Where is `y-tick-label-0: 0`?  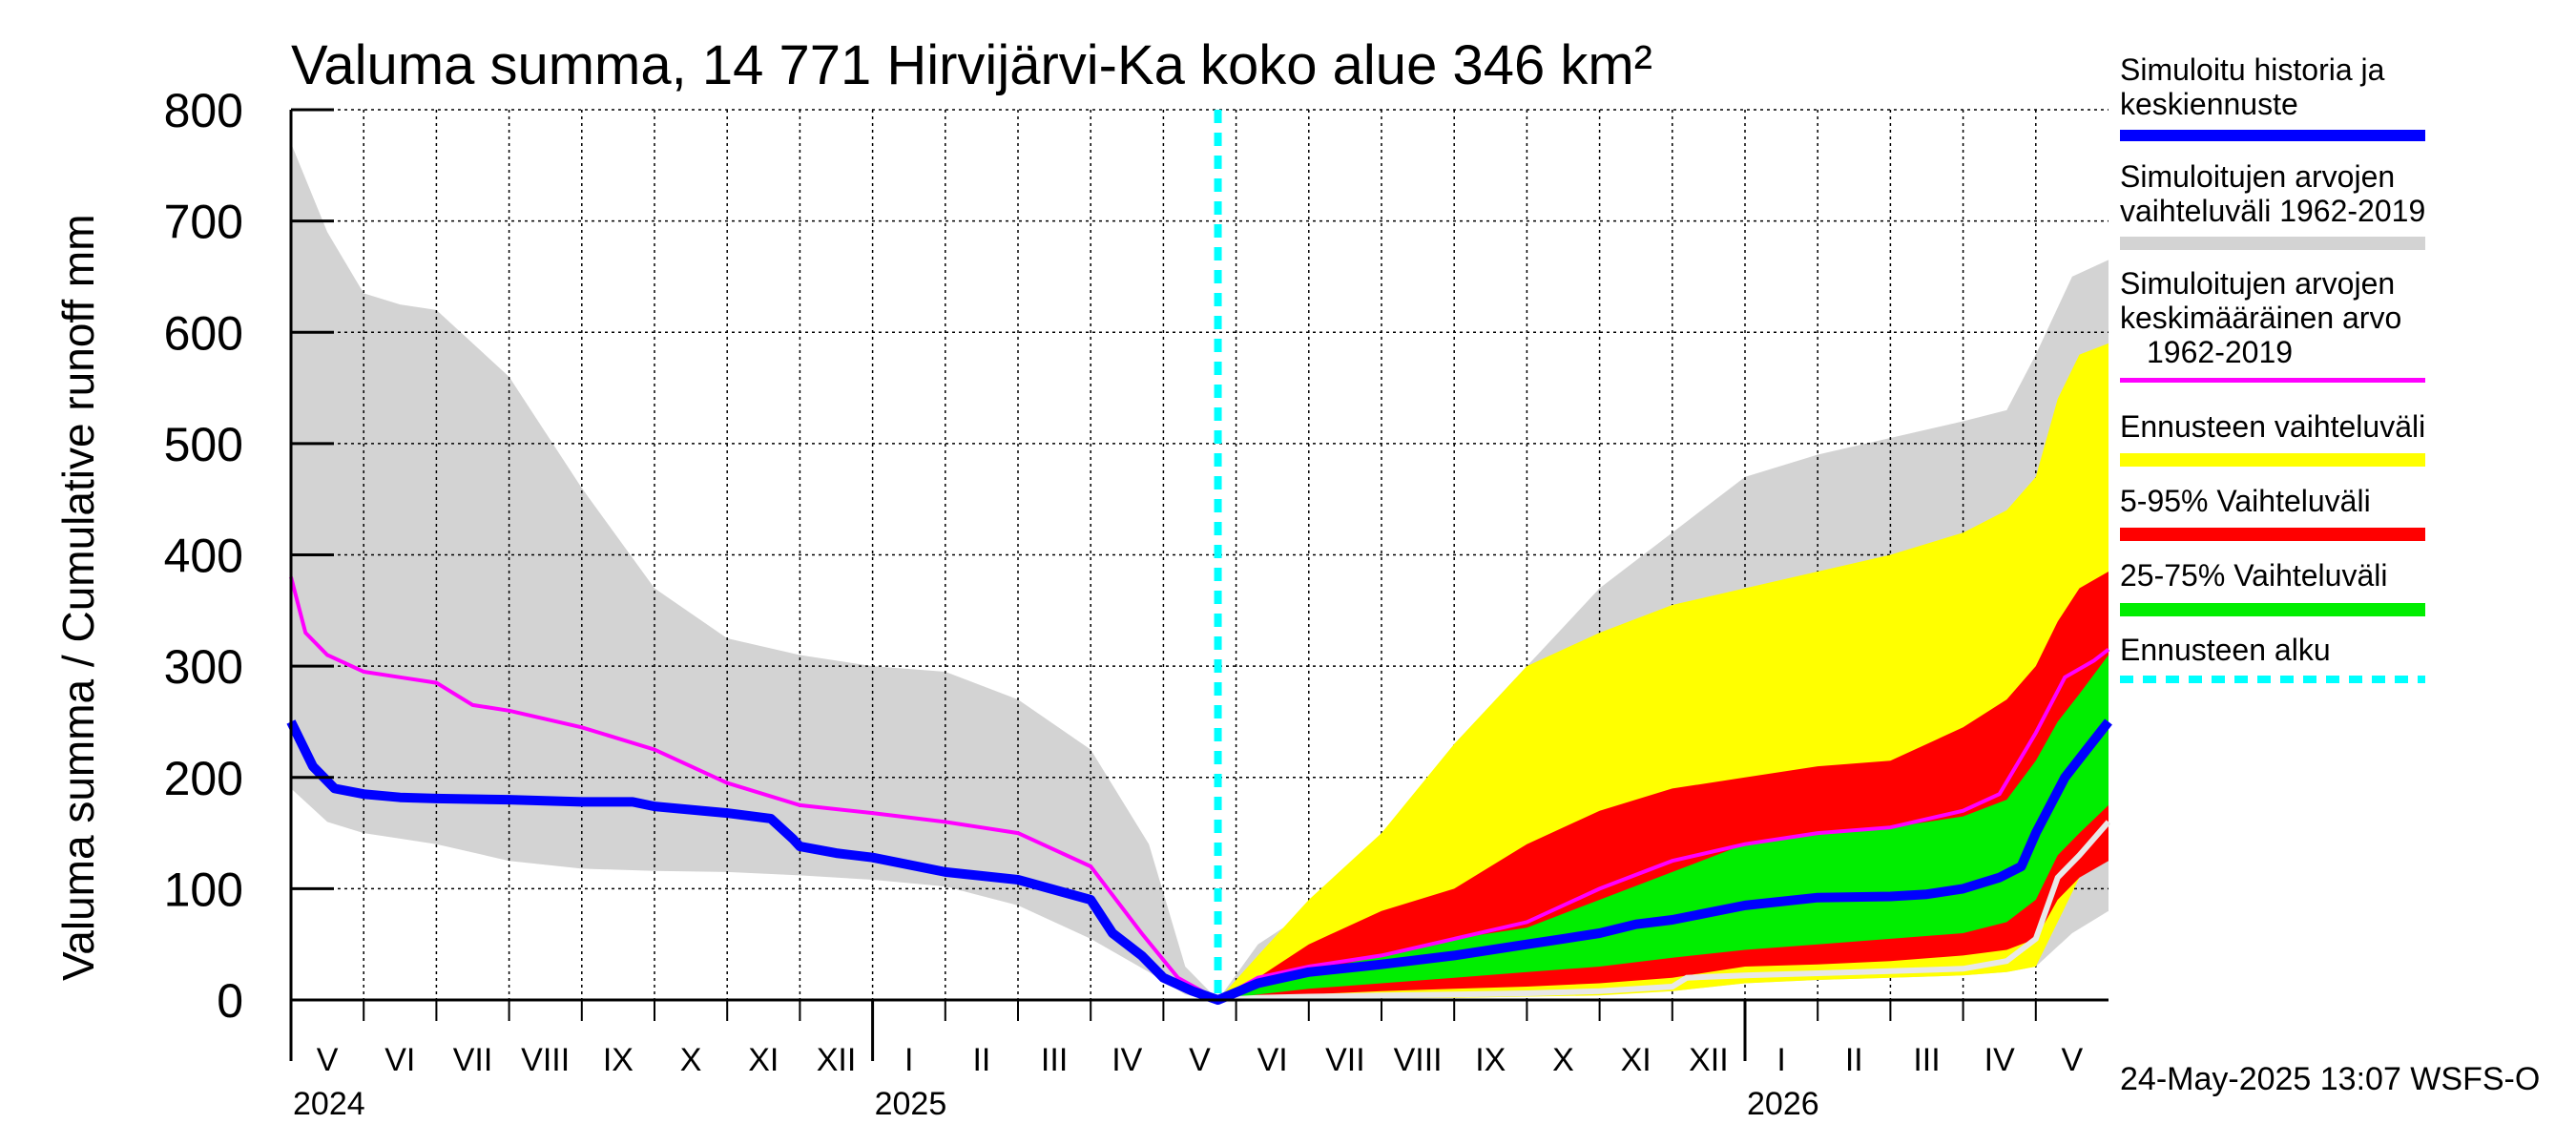 y-tick-label-0: 0 is located at coordinates (230, 1001).